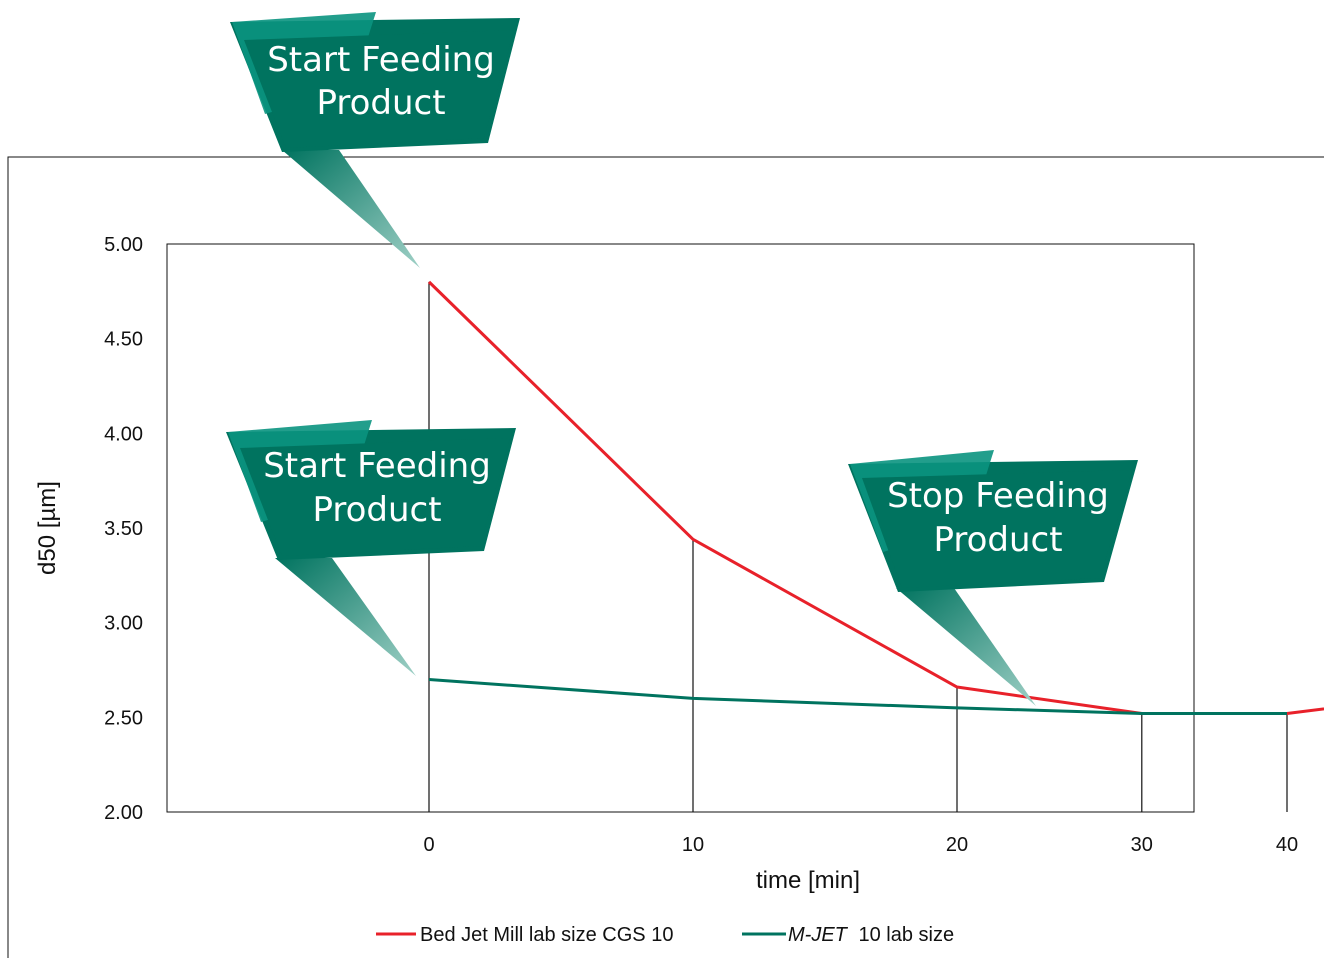 This screenshot has height=958, width=1324. I want to click on x-tick-label: 20, so click(957, 845).